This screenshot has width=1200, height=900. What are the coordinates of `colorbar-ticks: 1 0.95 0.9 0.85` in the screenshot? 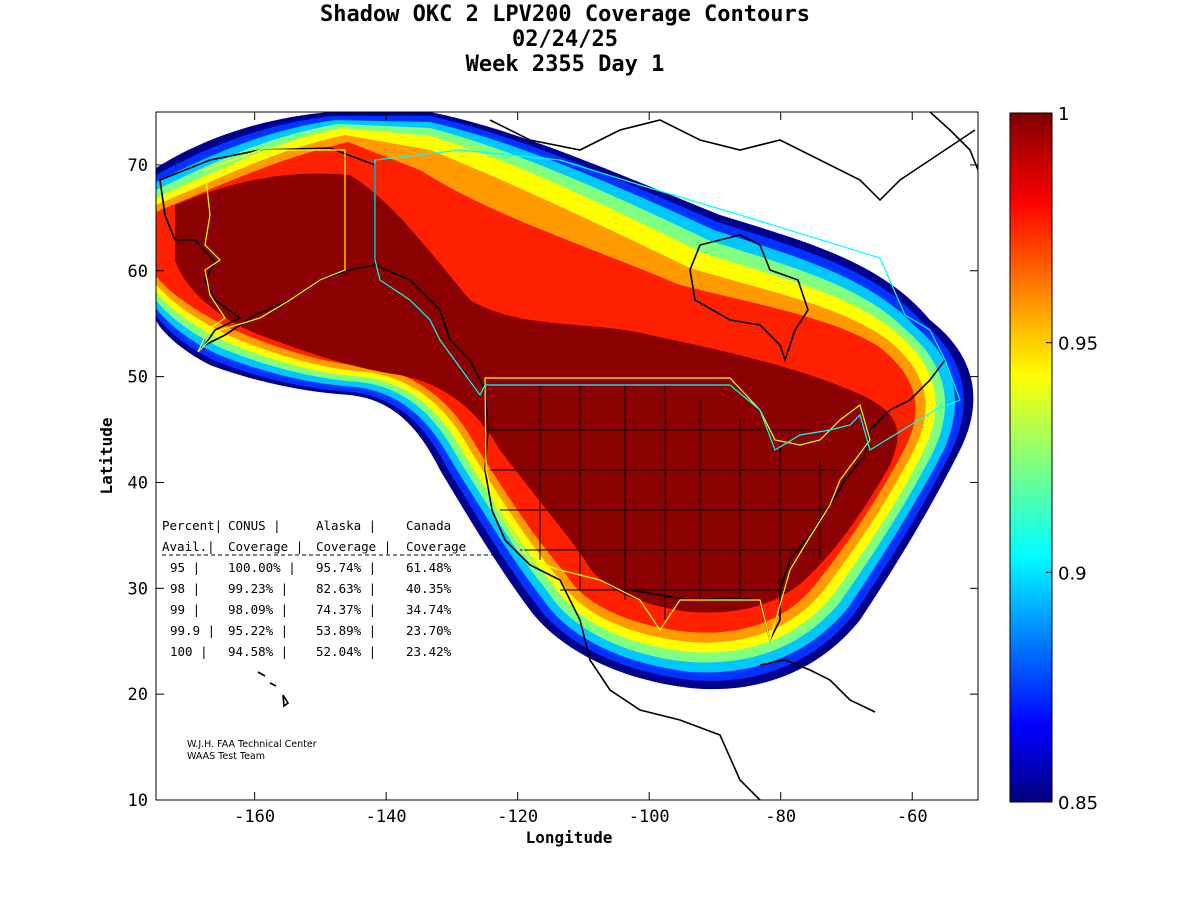 It's located at (1072, 459).